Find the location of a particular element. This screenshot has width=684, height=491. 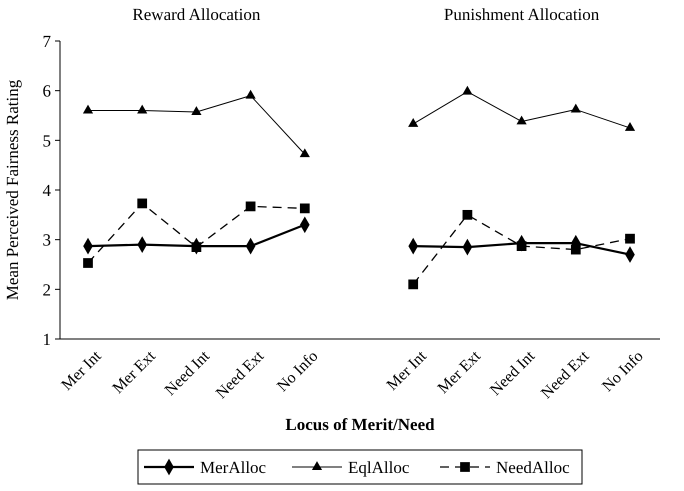

legend-label: EqlAlloc is located at coordinates (379, 467).